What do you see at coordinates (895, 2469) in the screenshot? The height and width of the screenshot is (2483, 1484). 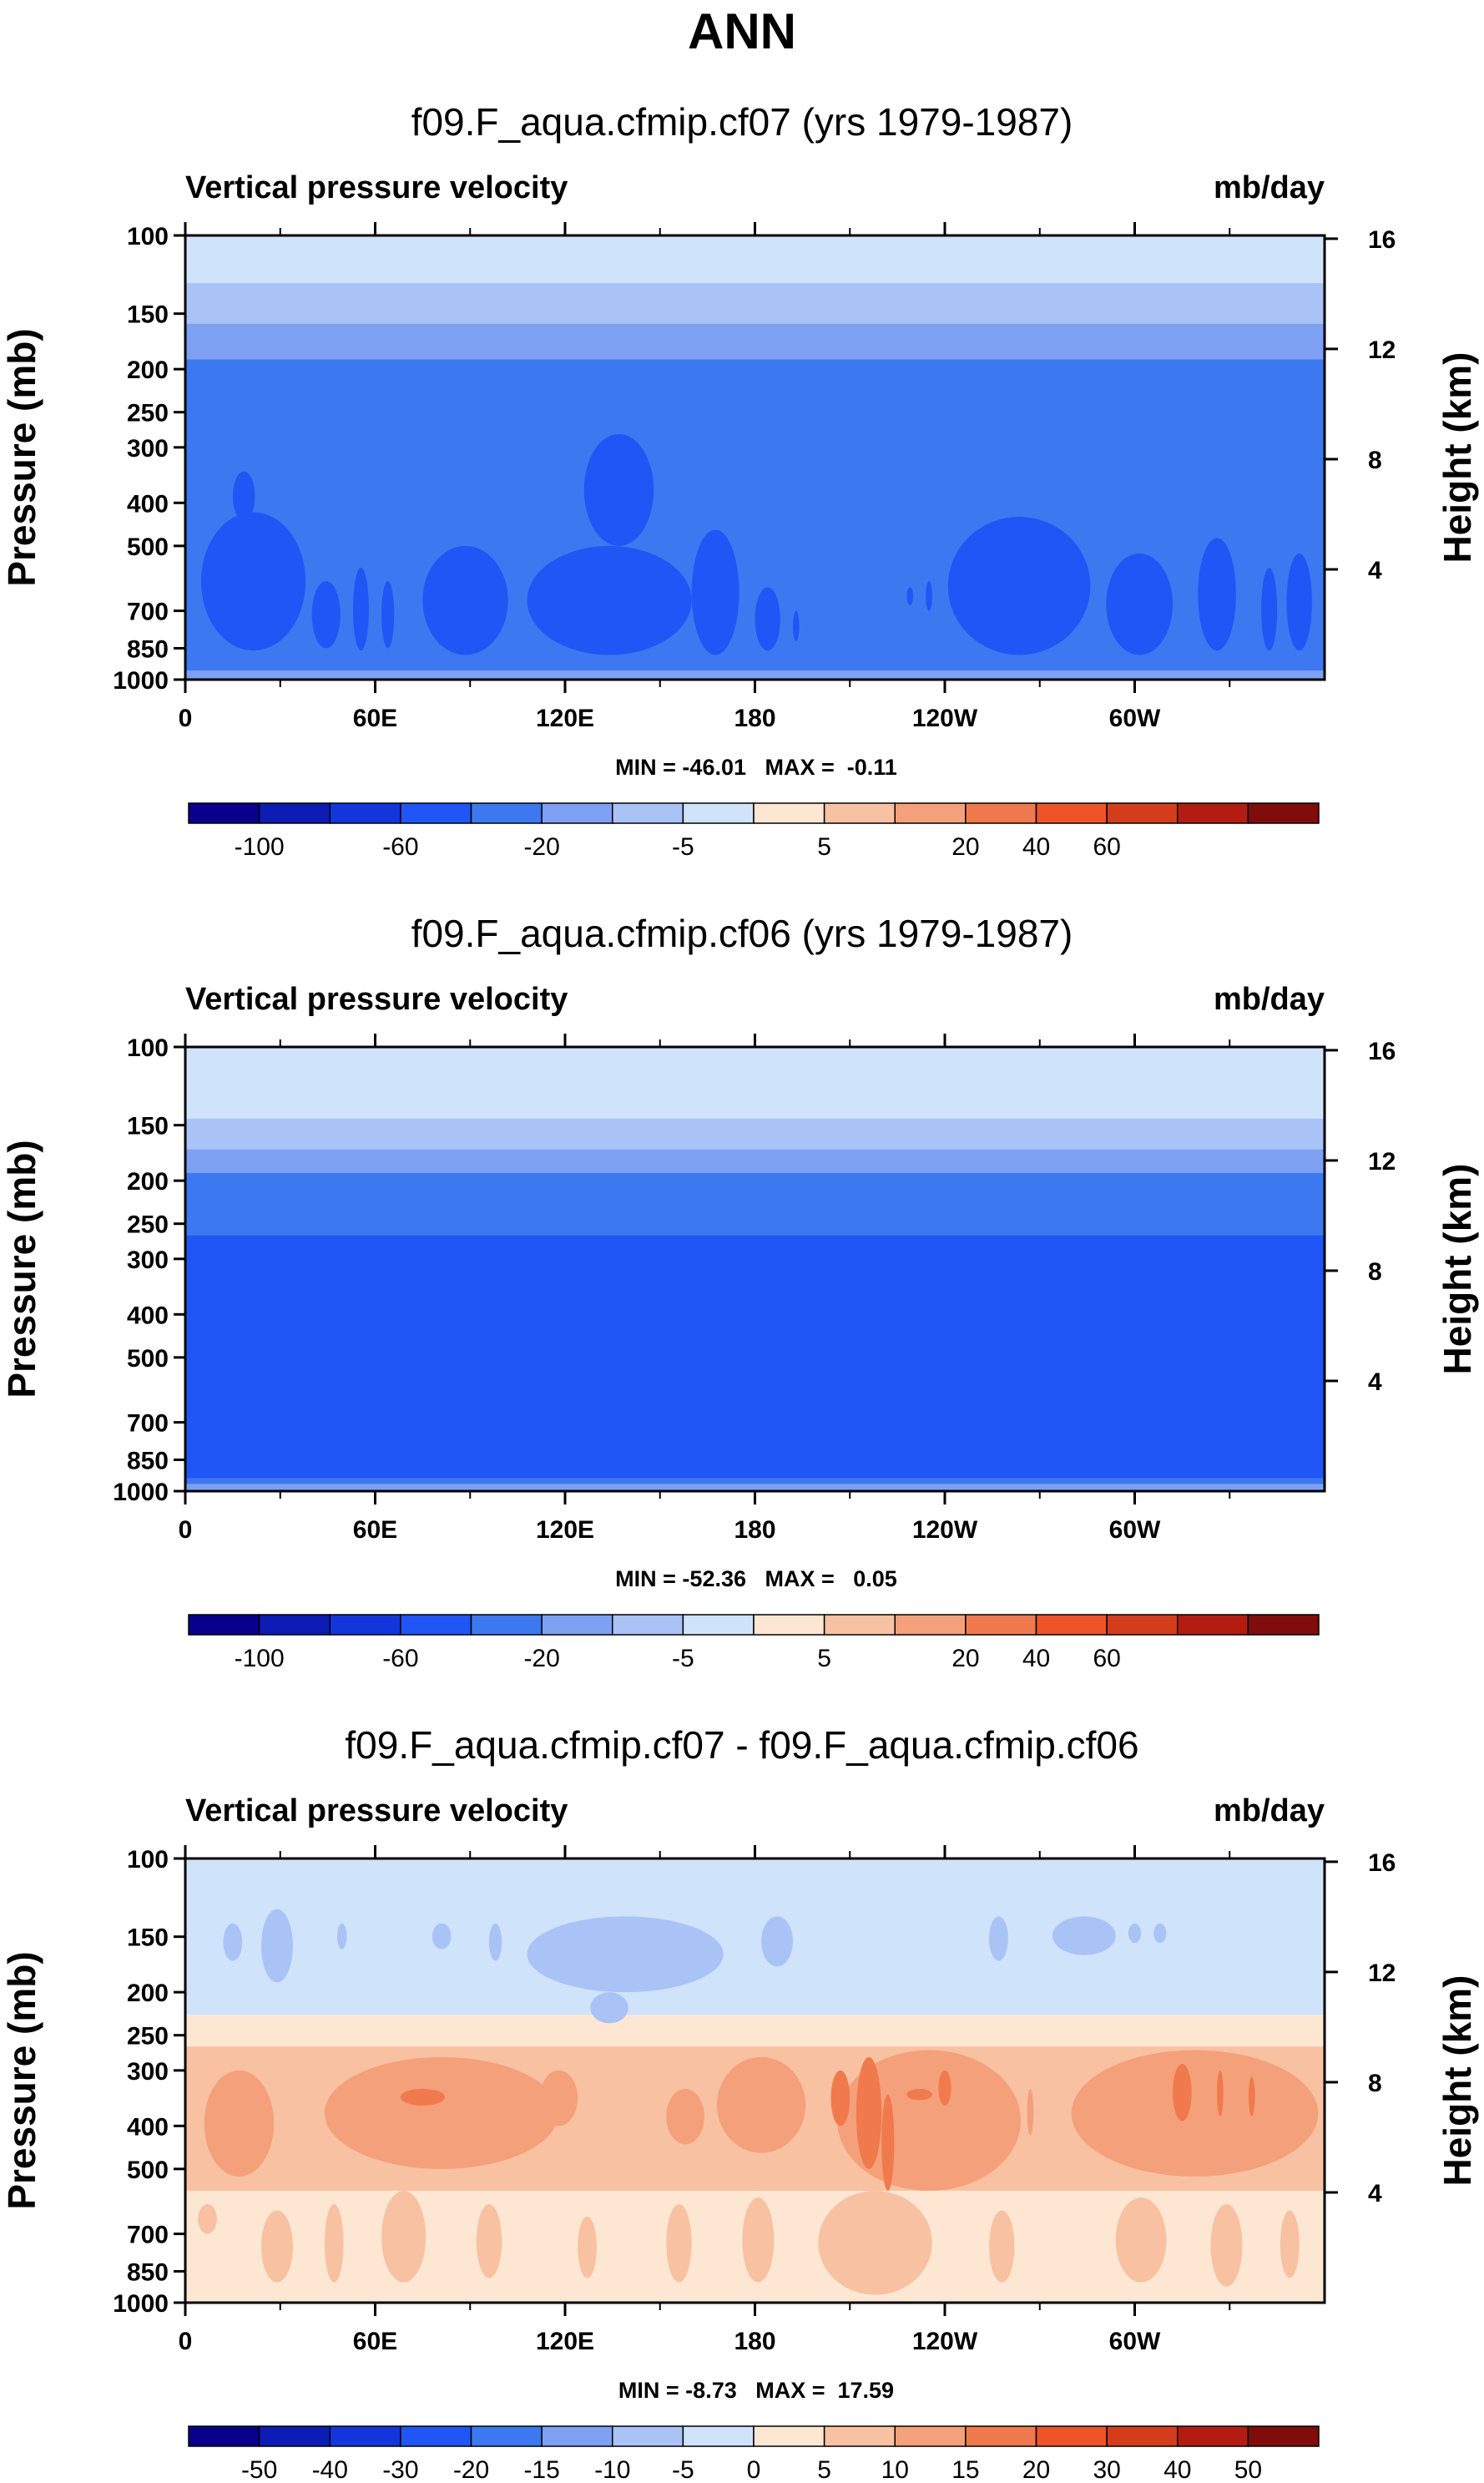 I see `colorbar-label: 10` at bounding box center [895, 2469].